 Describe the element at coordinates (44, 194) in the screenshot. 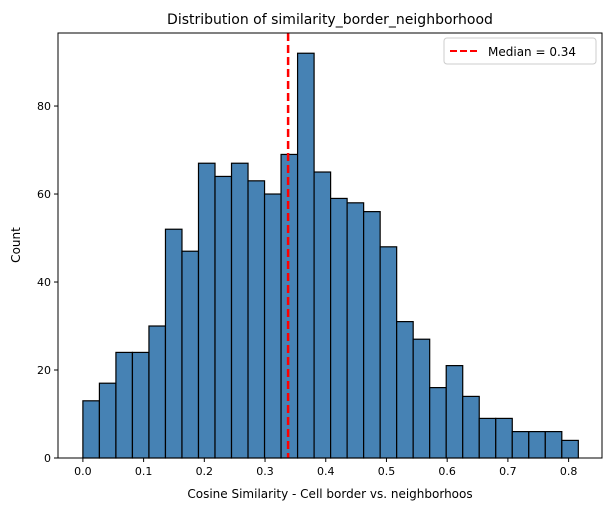

I see `y-tick-label: 60` at that location.